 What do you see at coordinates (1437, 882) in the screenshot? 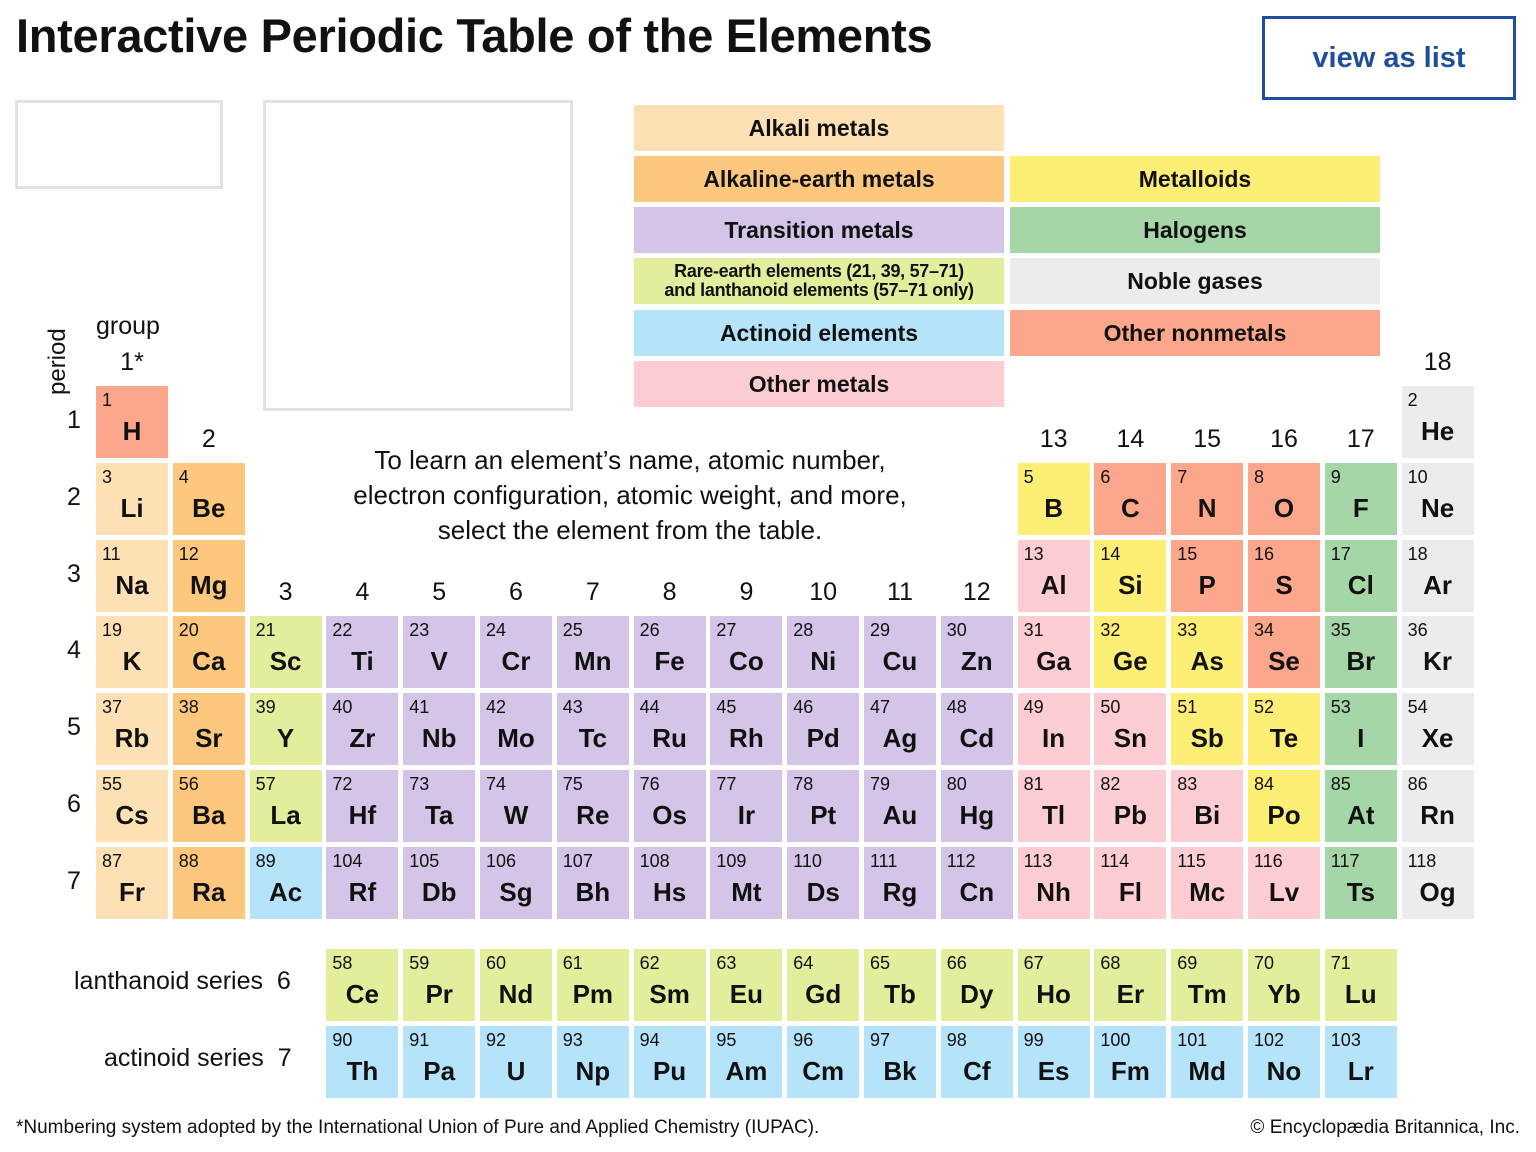
I see `element-cell-og: 118 Og` at bounding box center [1437, 882].